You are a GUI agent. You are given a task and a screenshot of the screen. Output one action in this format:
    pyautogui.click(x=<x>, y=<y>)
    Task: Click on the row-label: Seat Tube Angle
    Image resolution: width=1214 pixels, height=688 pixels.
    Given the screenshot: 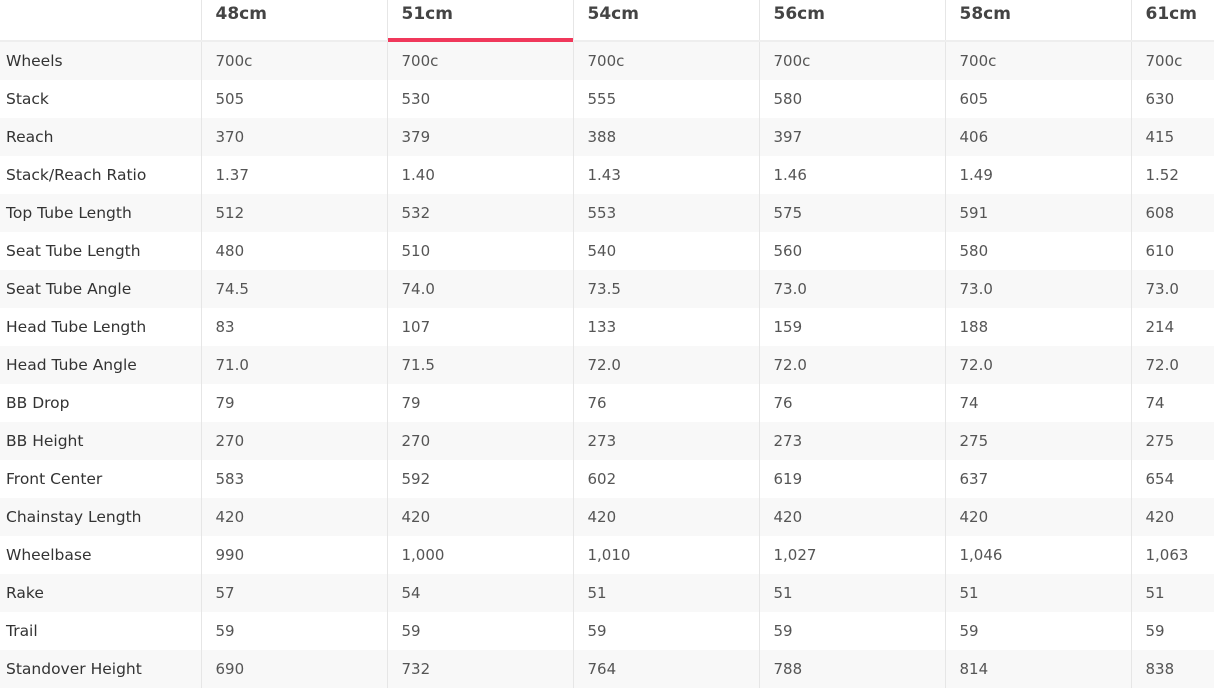 What is the action you would take?
    pyautogui.click(x=100, y=289)
    